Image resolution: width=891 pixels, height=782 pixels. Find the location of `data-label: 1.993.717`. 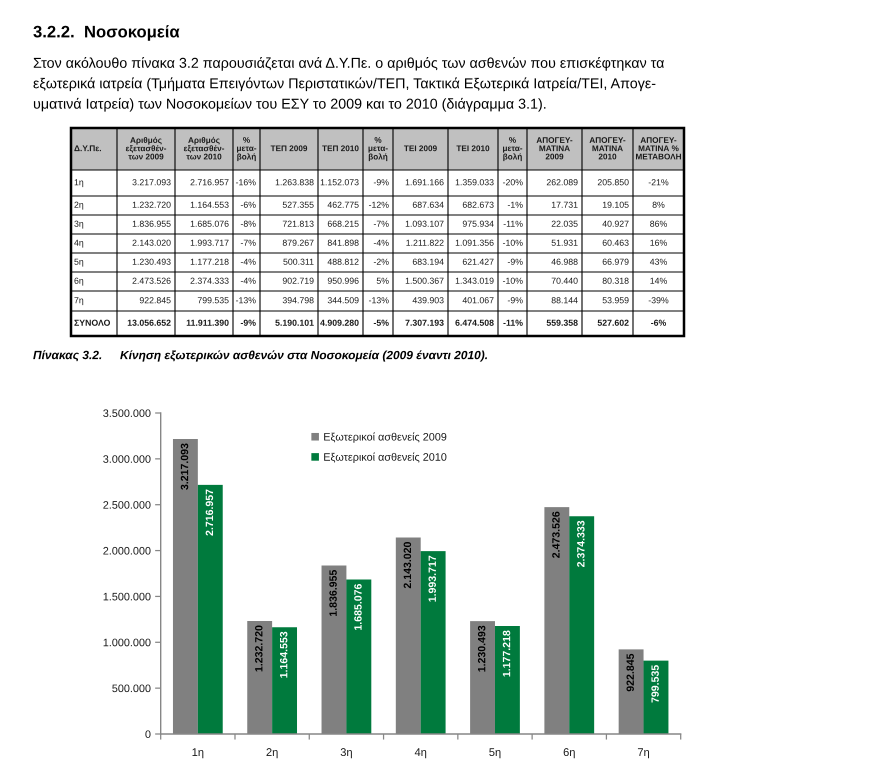

data-label: 1.993.717 is located at coordinates (209, 243).